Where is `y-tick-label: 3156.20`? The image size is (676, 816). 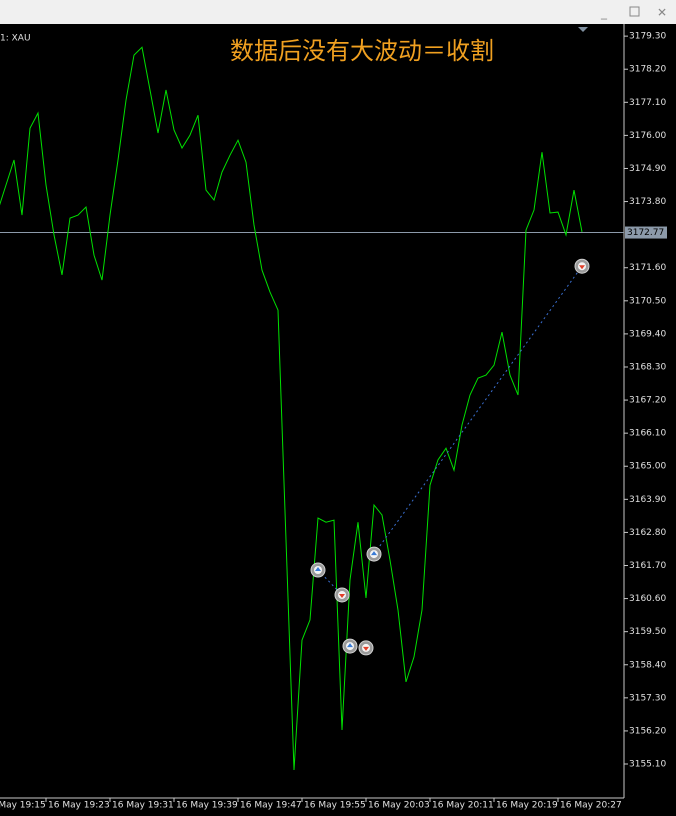 y-tick-label: 3156.20 is located at coordinates (647, 731).